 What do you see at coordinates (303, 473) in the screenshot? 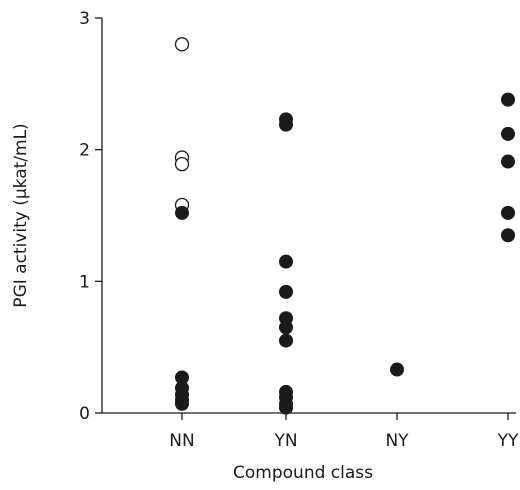
I see `x-axis-title: Compound class` at bounding box center [303, 473].